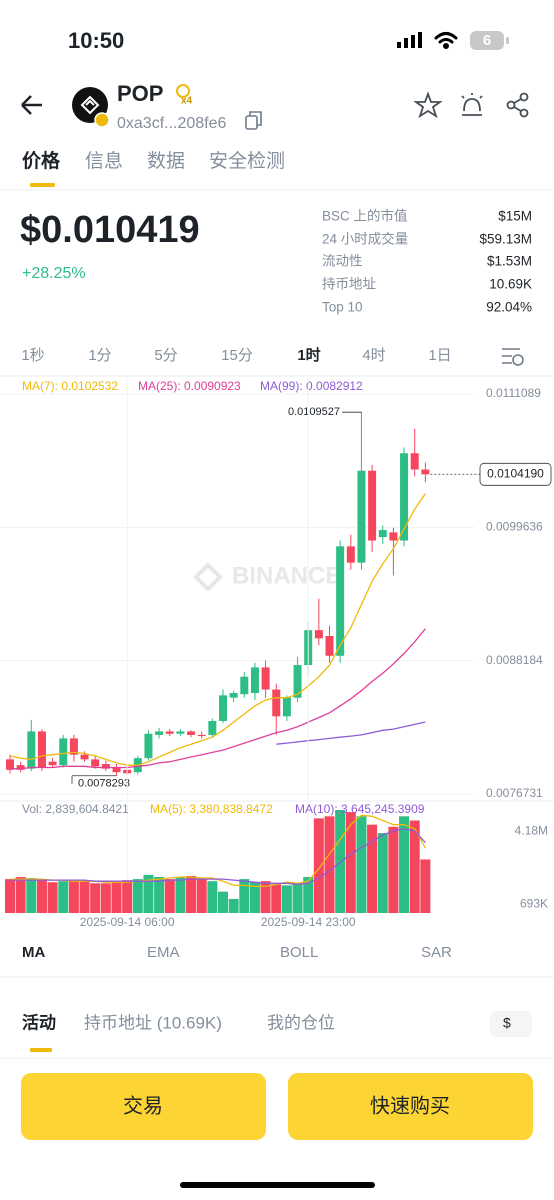  Describe the element at coordinates (253, 120) in the screenshot. I see `copy-button` at that location.